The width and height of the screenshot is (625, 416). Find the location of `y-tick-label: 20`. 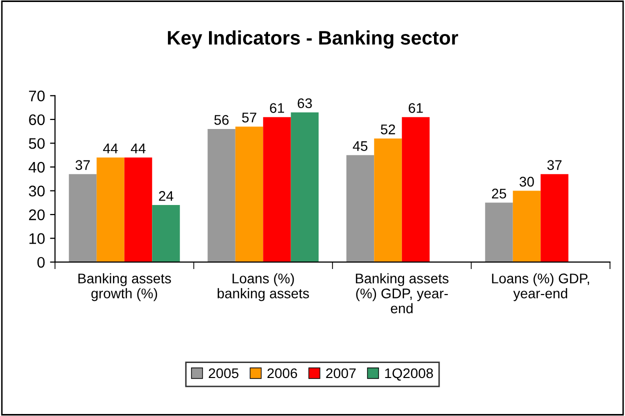

y-tick-label: 20 is located at coordinates (37, 214).